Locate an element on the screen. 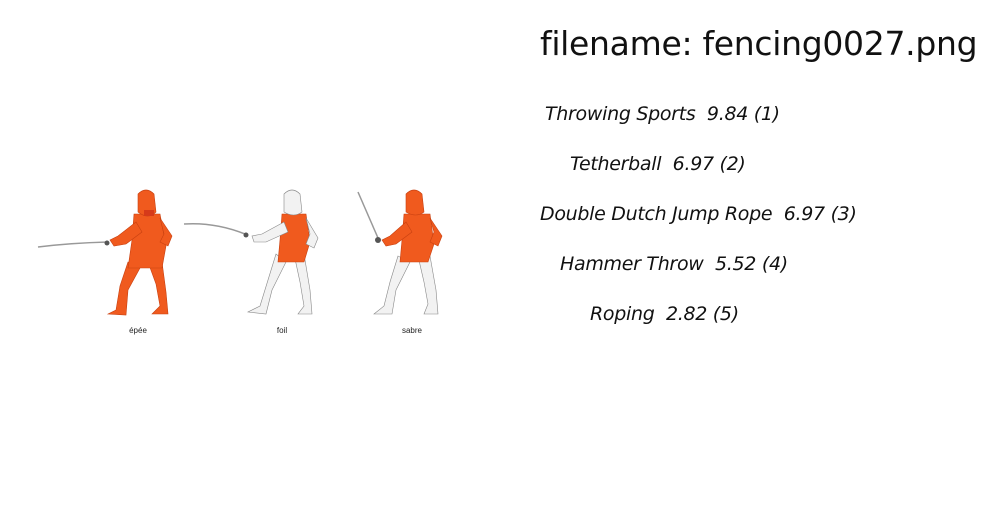  caption-epee: épée is located at coordinates (138, 330).